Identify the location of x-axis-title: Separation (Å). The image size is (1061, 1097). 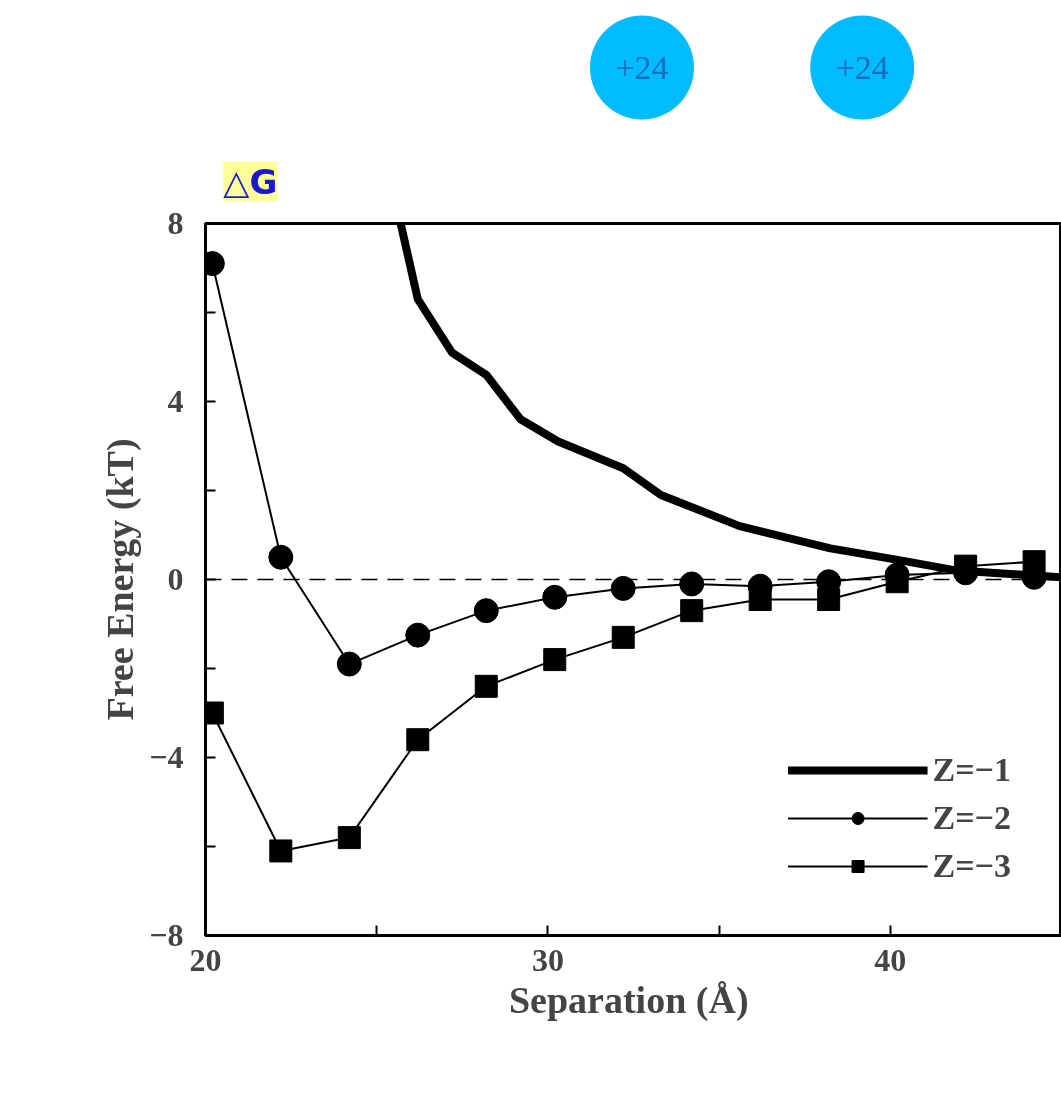
(628, 1000).